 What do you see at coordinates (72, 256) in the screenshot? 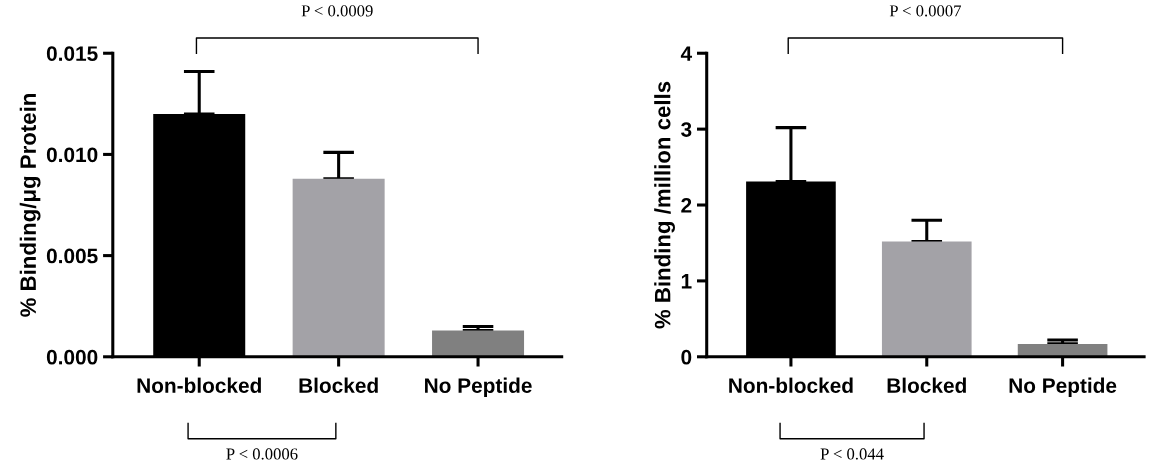
I see `y-tick-label: 0.005` at bounding box center [72, 256].